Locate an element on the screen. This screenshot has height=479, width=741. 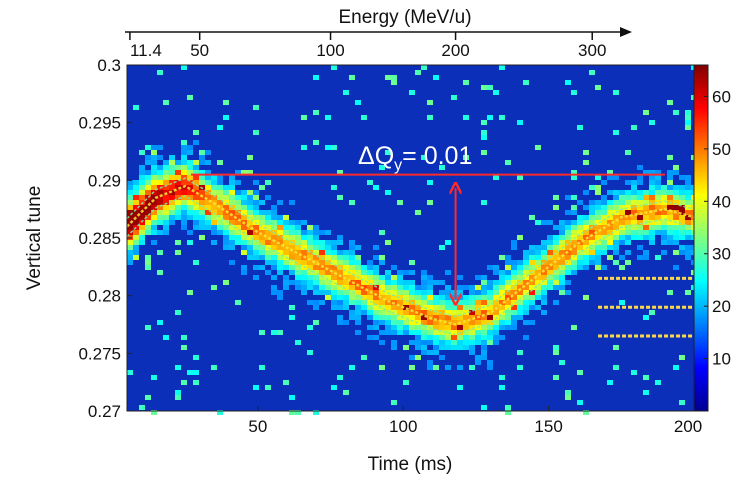
y-tick-label: 0.295 is located at coordinates (99, 123).